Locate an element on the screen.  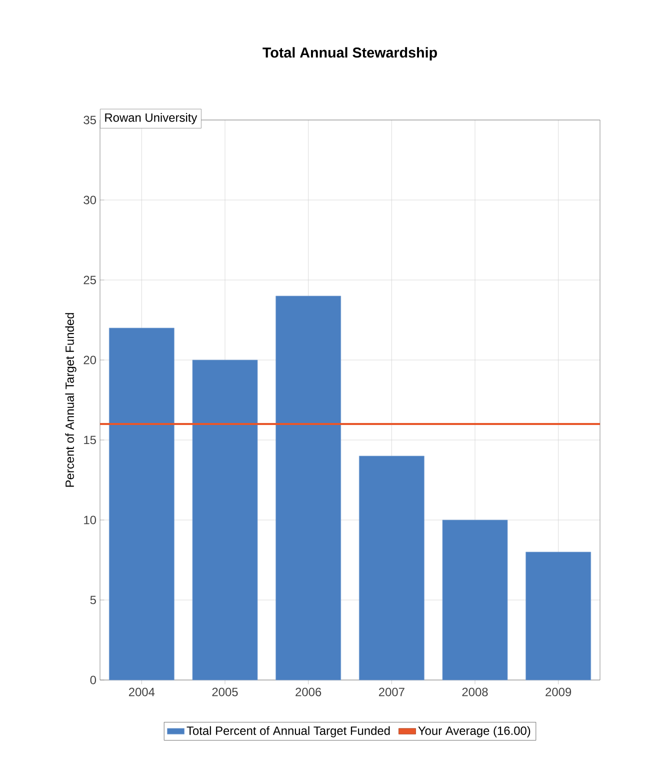
x-tick-label: 2006 is located at coordinates (309, 692).